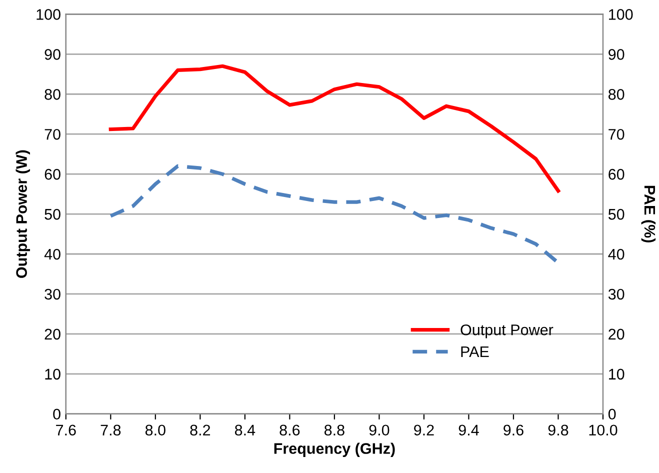 The width and height of the screenshot is (659, 473). Describe the element at coordinates (616, 294) in the screenshot. I see `y2-tick-label: 30` at that location.